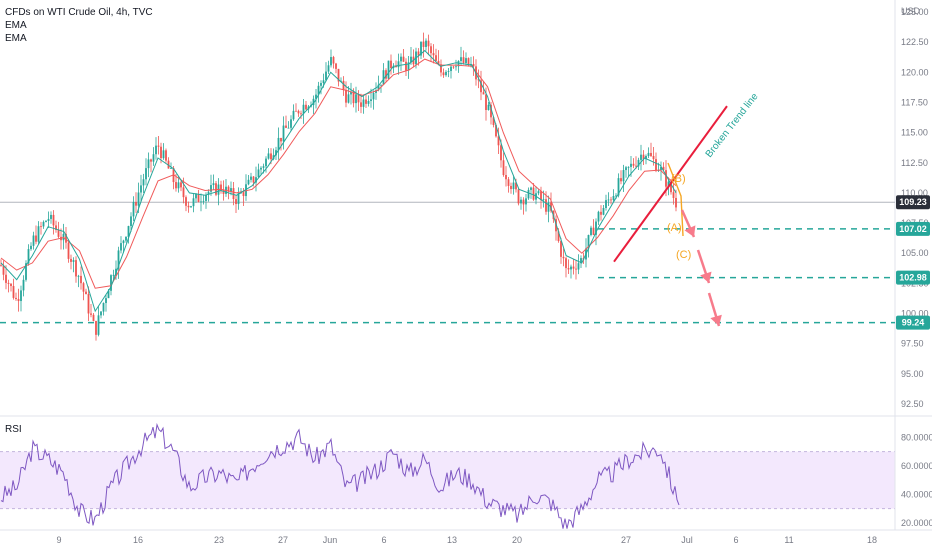  What do you see at coordinates (913, 202) in the screenshot?
I see `price-badge-label: 109.23` at bounding box center [913, 202].